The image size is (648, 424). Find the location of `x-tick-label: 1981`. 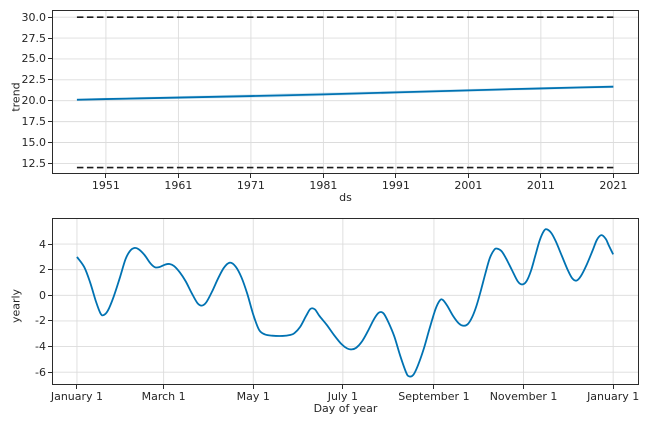

x-tick-label: 1981 is located at coordinates (323, 185).